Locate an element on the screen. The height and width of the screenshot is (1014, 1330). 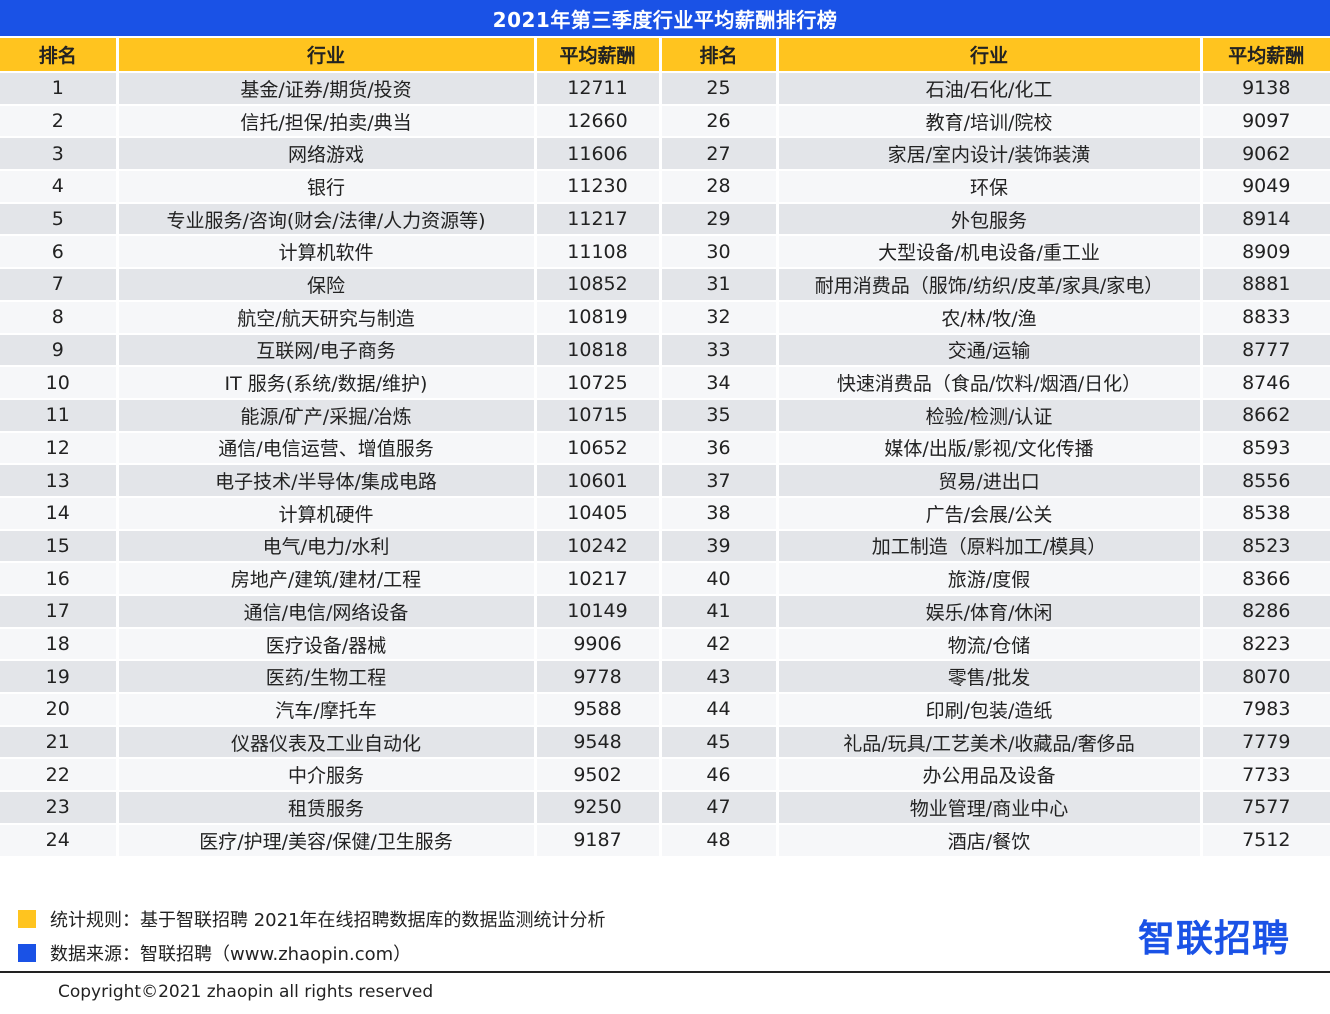
industry-cell: 娱乐/体育/休闲 is located at coordinates (990, 611).